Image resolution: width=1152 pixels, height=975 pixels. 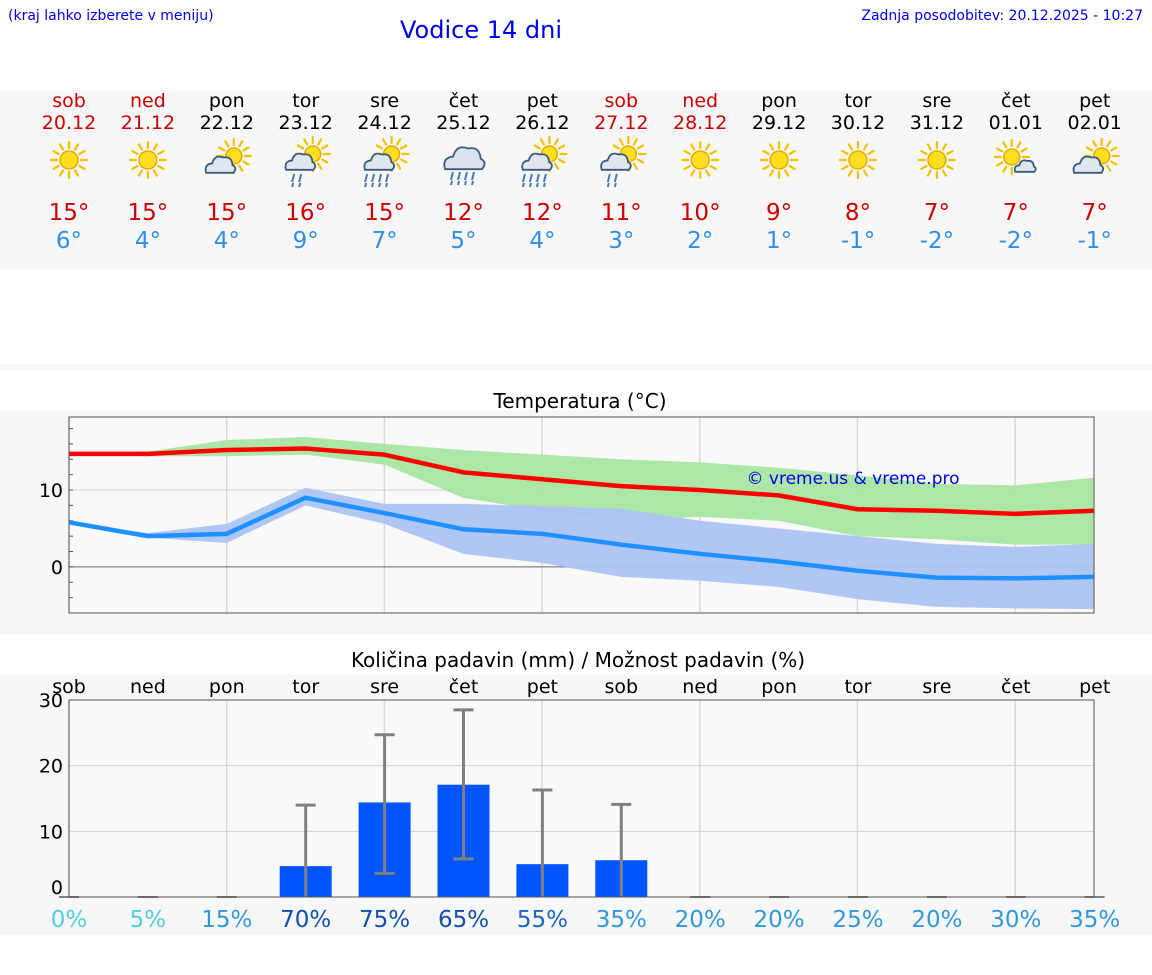 I want to click on day-name: pet, so click(x=542, y=101).